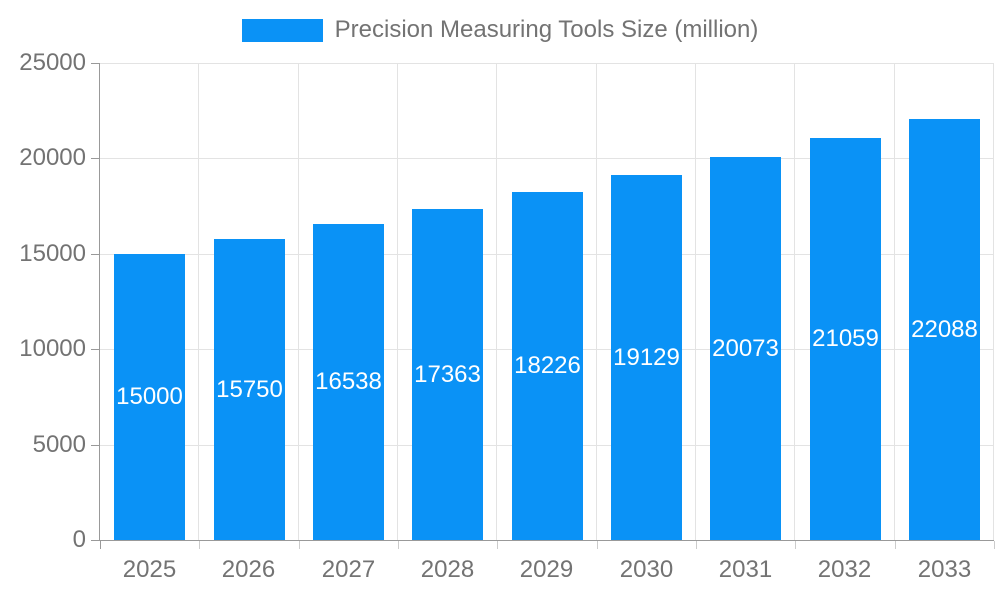 This screenshot has height=600, width=1000. I want to click on bar-2029: 18226, so click(547, 366).